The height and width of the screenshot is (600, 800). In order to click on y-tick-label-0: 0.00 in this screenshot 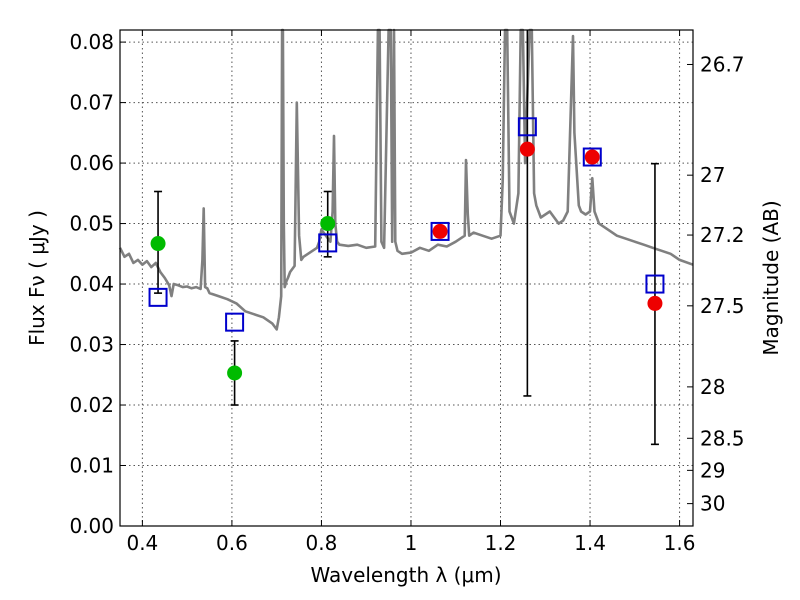, I will do `click(91, 526)`.